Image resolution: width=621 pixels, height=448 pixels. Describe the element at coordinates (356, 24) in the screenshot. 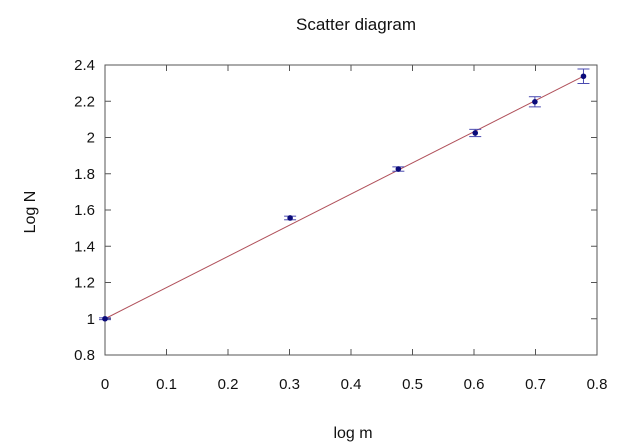

I see `chart-title: Scatter diagram` at that location.